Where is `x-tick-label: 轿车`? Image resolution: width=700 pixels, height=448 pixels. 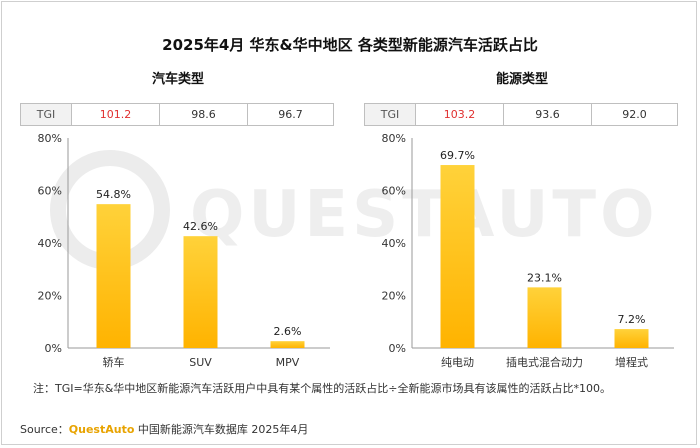 x-tick-label: 轿车 is located at coordinates (114, 362).